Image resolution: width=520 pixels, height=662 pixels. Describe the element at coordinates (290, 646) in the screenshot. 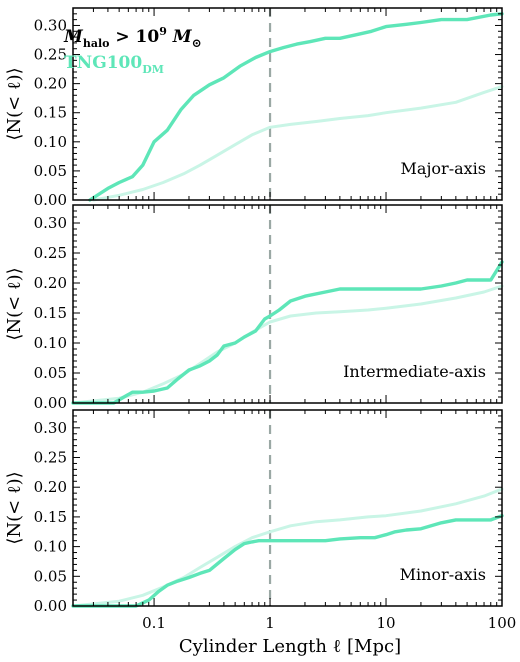

I see `x-axis-title: Cylinder Length ℓ [Mpc]` at that location.